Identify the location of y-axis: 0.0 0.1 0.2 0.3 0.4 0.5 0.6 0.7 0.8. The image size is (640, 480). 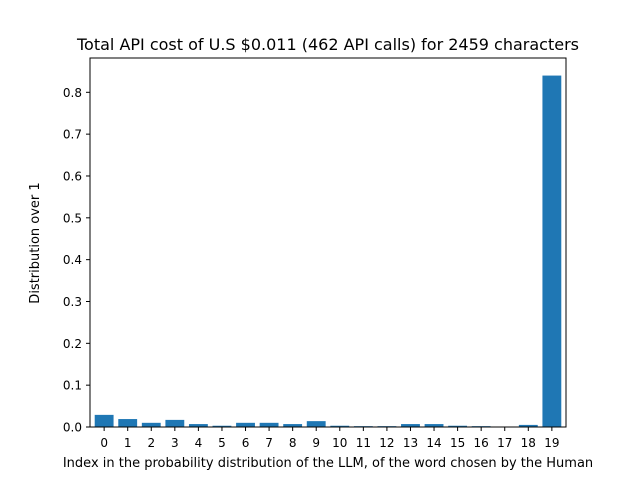
(76, 260).